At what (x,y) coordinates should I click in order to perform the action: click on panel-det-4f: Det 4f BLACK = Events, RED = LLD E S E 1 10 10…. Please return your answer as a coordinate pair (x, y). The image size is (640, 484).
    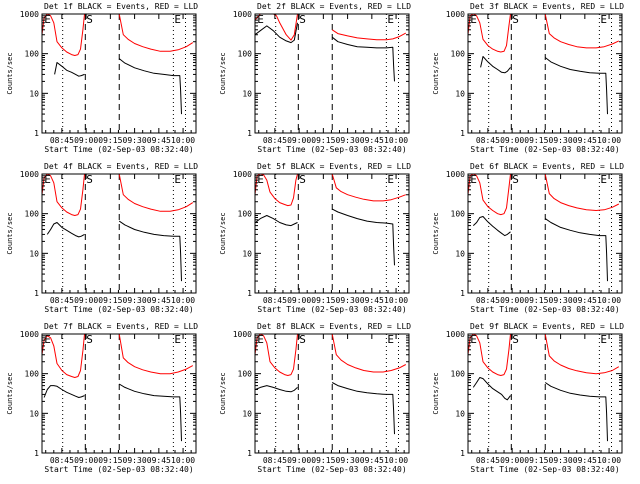
    Looking at the image, I should click on (102, 238).